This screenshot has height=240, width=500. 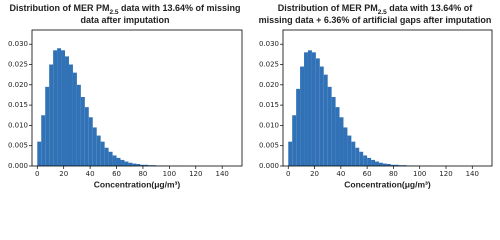 I want to click on y-tick-label: 0.005, so click(x=18, y=146).